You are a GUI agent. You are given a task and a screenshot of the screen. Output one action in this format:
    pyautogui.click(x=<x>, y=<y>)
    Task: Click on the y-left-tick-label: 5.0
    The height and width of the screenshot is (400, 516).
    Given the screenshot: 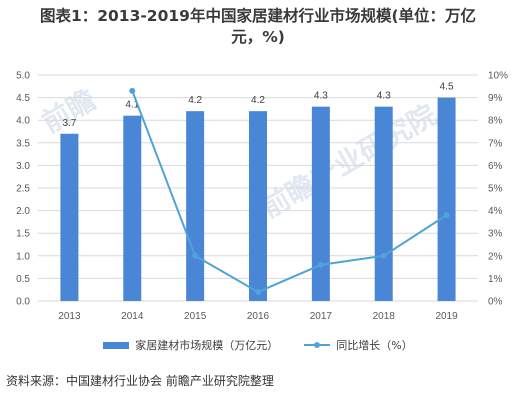 What is the action you would take?
    pyautogui.click(x=23, y=76)
    